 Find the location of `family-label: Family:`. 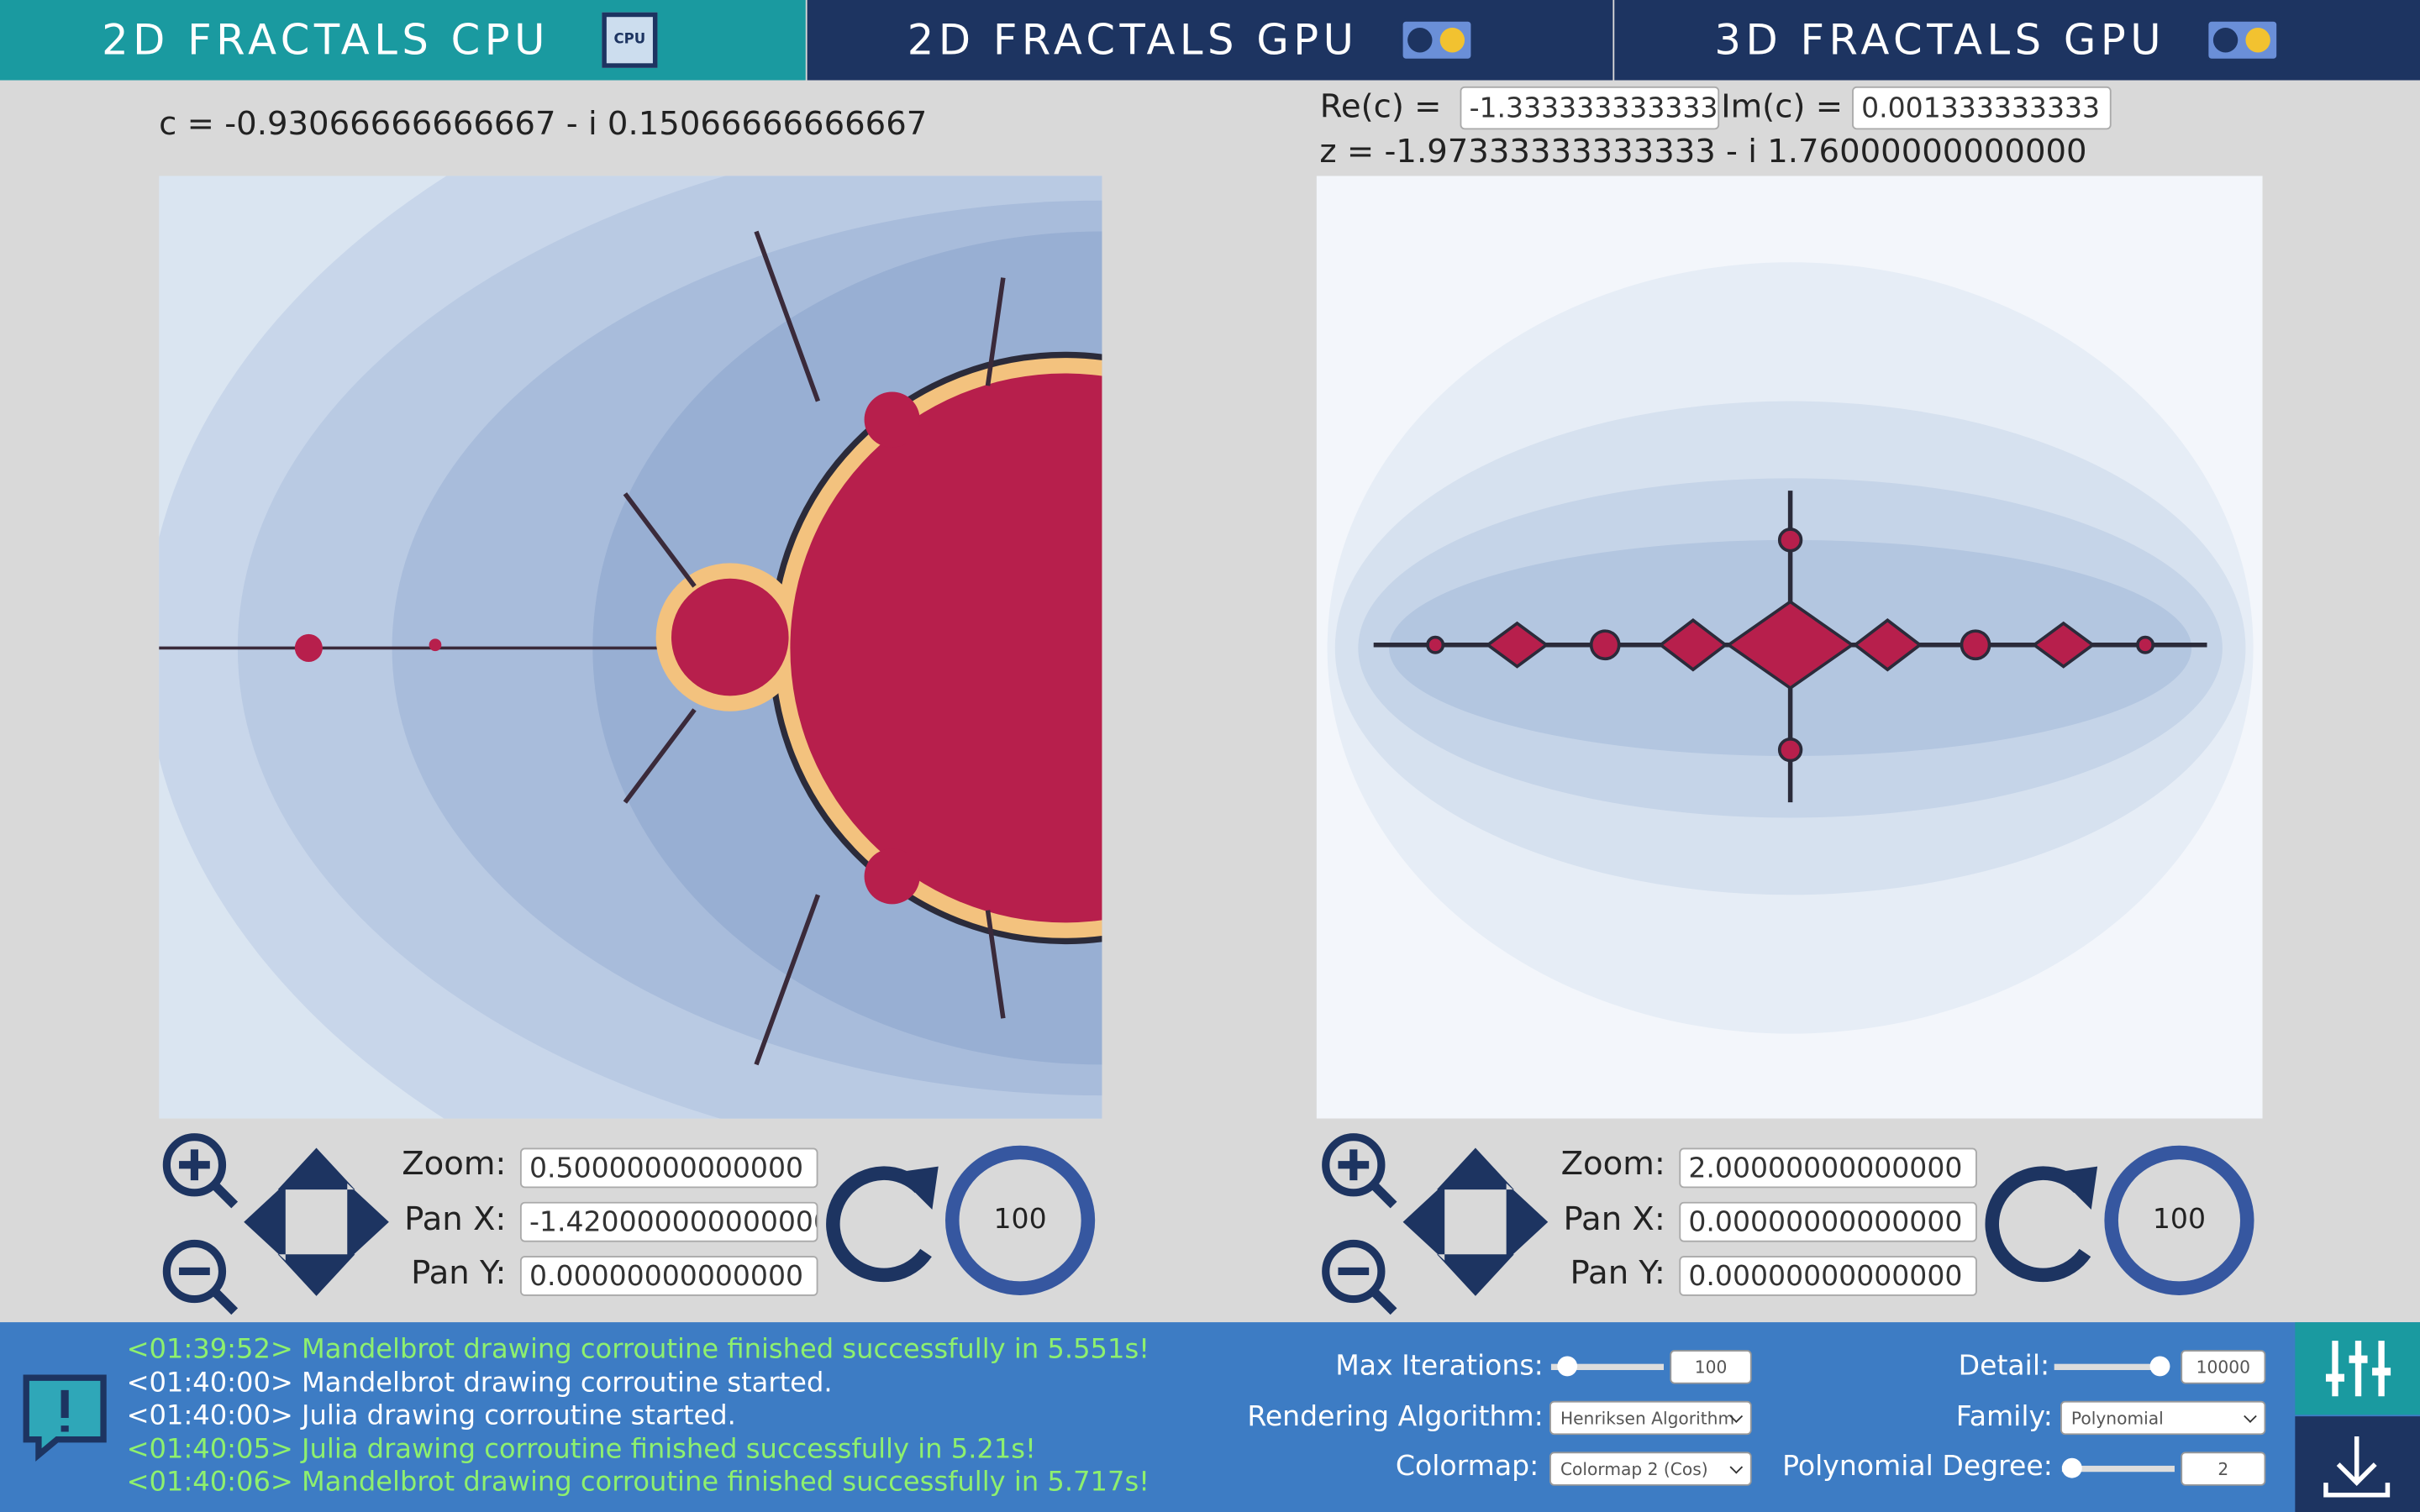

family-label: Family: is located at coordinates (2004, 1417).